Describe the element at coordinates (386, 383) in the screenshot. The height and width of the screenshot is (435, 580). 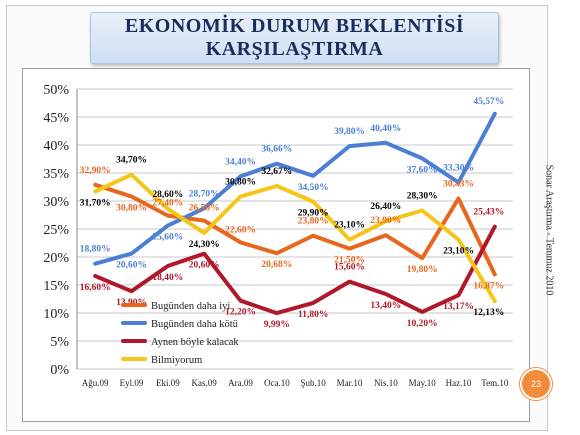
I see `x-tick-label: Nis.10` at that location.